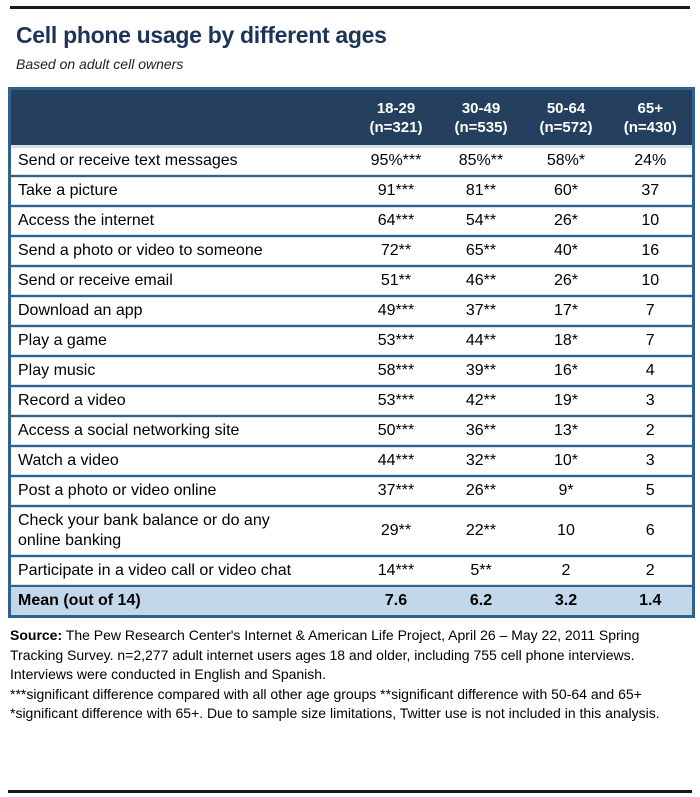 Image resolution: width=700 pixels, height=797 pixels. Describe the element at coordinates (181, 310) in the screenshot. I see `row-label: Download an app` at that location.